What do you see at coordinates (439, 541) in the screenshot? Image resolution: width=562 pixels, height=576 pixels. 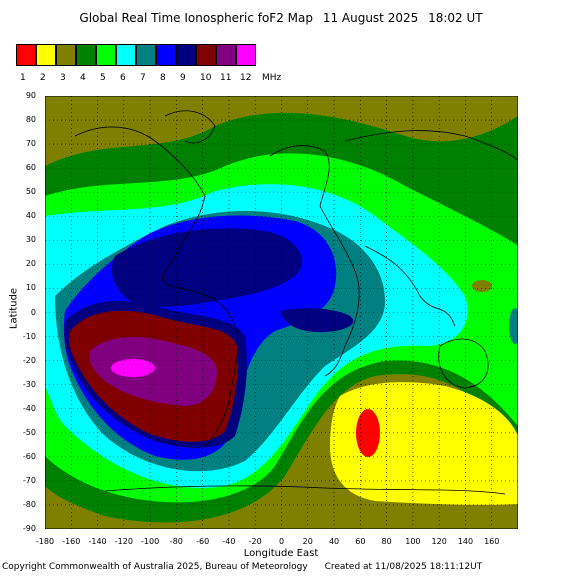 I see `lon-tick-label: 120` at bounding box center [439, 541].